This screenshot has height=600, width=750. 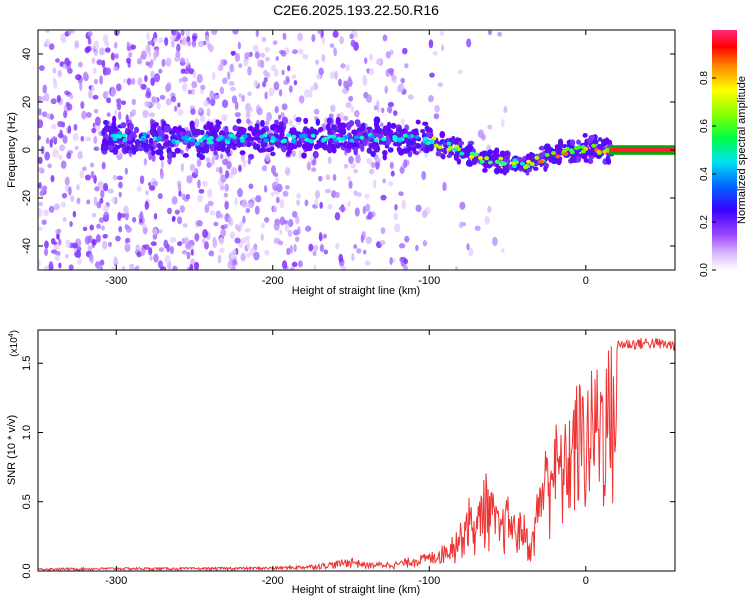 I want to click on snr-x-tick-label-3: 0, so click(x=586, y=581).